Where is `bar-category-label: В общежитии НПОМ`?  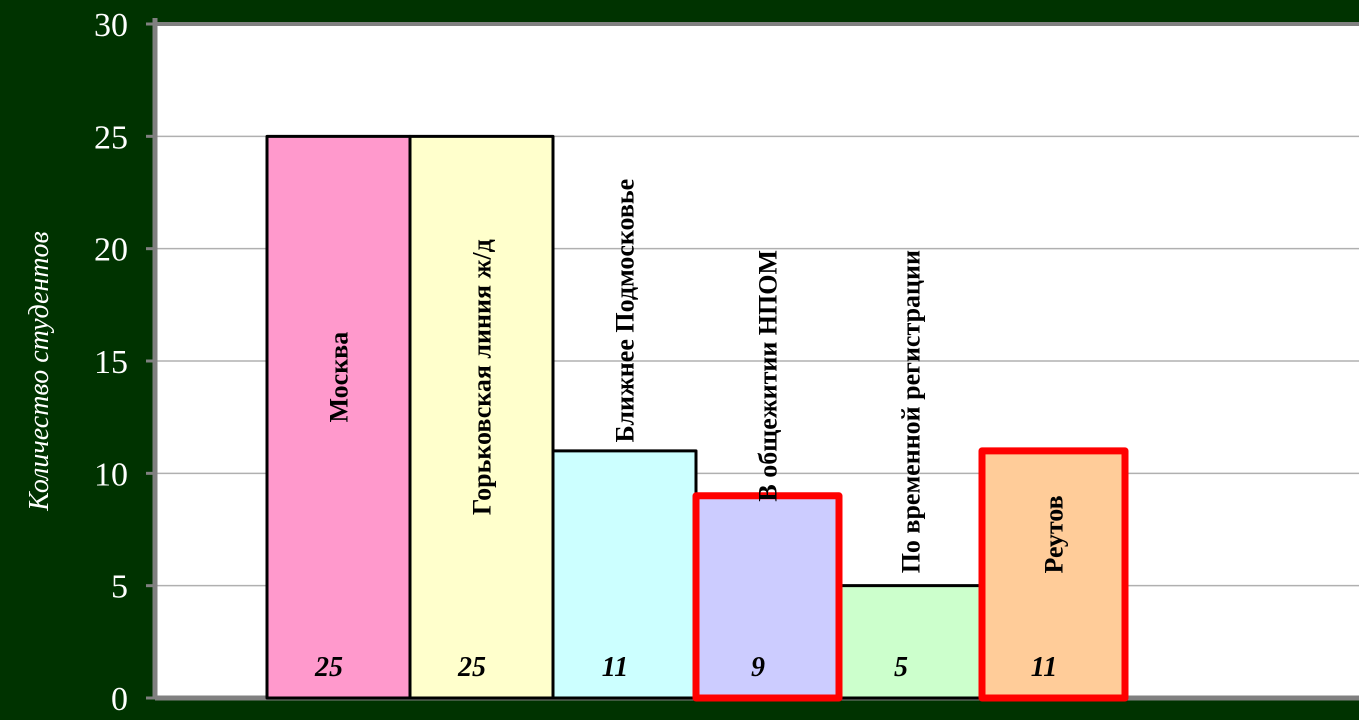 bar-category-label: В общежитии НПОМ is located at coordinates (768, 376).